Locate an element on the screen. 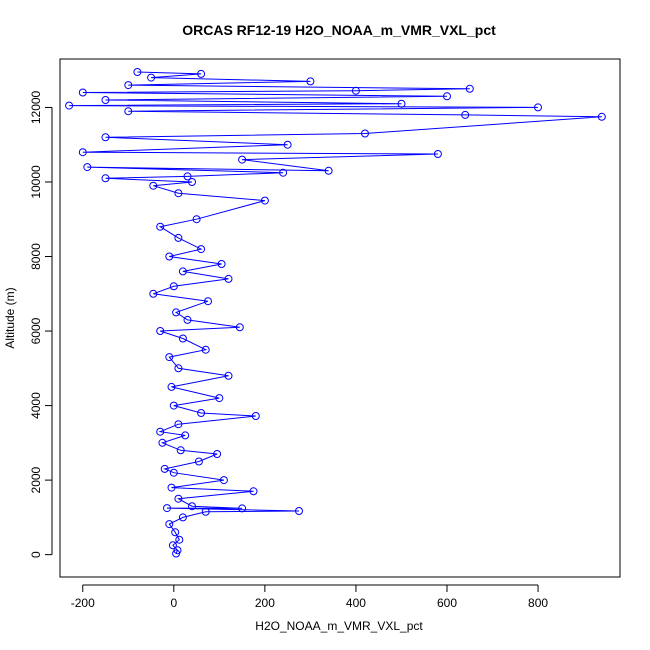 Image resolution: width=650 pixels, height=650 pixels. y-tick-label: 0 is located at coordinates (36, 554).